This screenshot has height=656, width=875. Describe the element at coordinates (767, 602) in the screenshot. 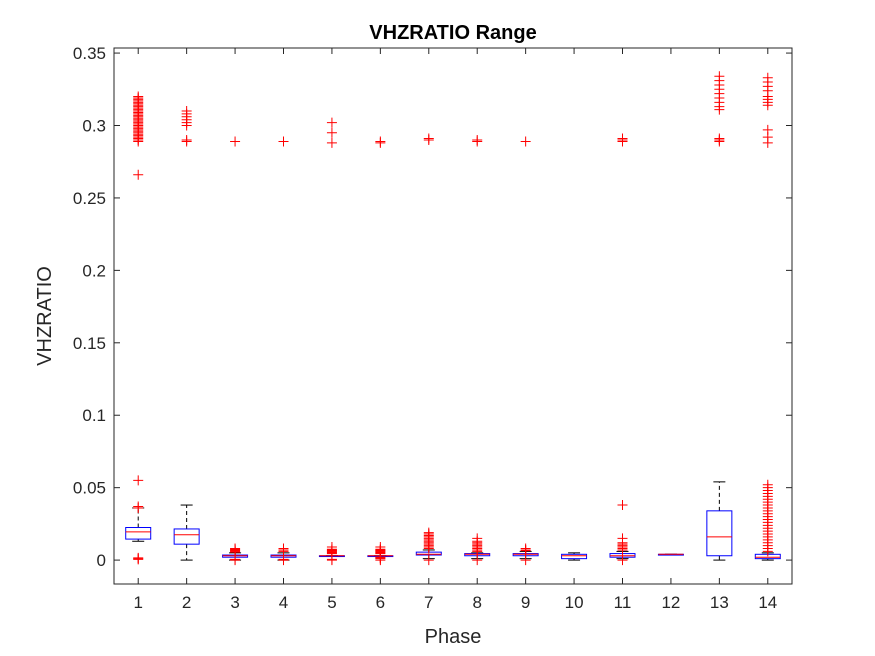

I see `x-tick-label: 14` at that location.